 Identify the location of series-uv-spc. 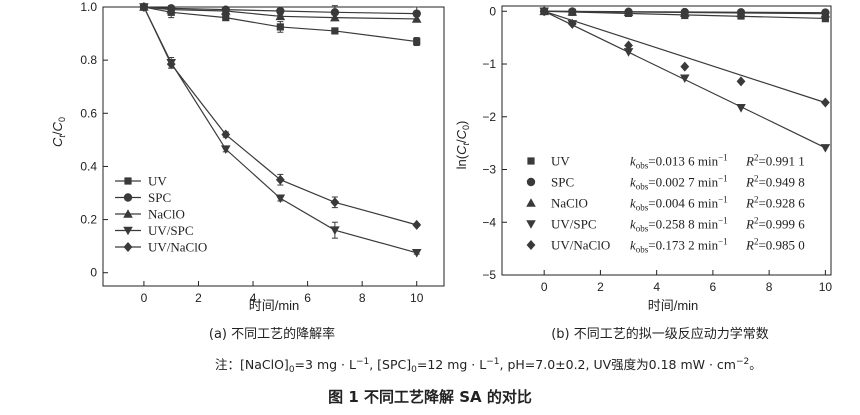
(685, 80).